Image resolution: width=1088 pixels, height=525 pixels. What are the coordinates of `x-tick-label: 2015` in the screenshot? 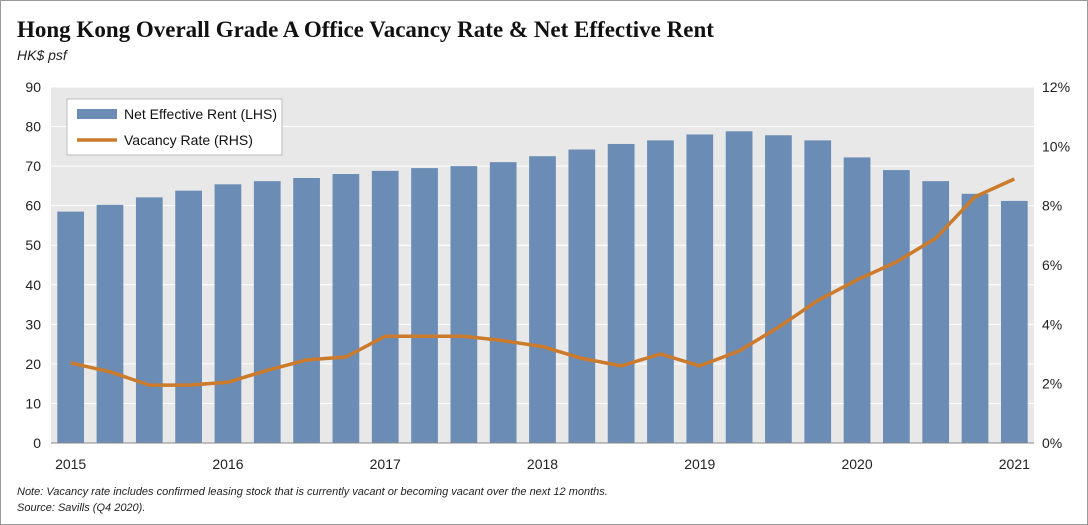 It's located at (70, 463).